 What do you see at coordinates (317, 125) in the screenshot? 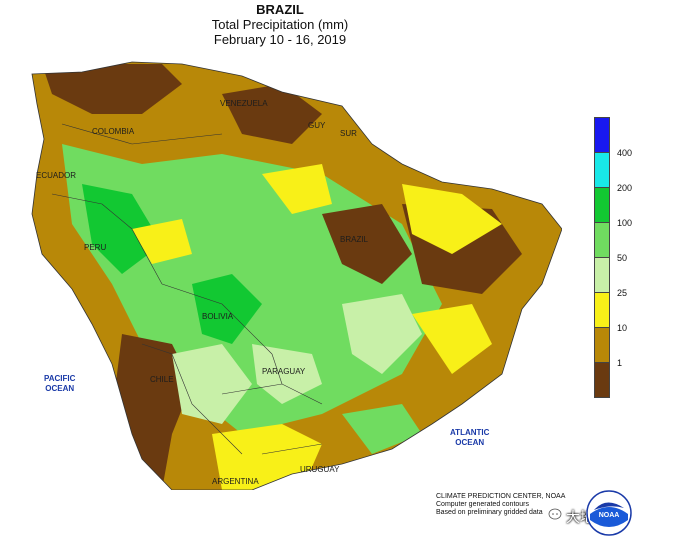
I see `label-guyana: GUY` at bounding box center [317, 125].